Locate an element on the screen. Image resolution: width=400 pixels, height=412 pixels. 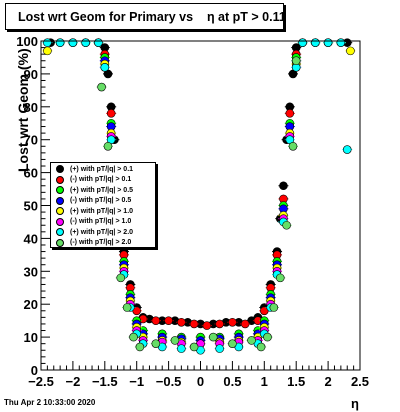
y-tick-label: 0 is located at coordinates (34, 370).